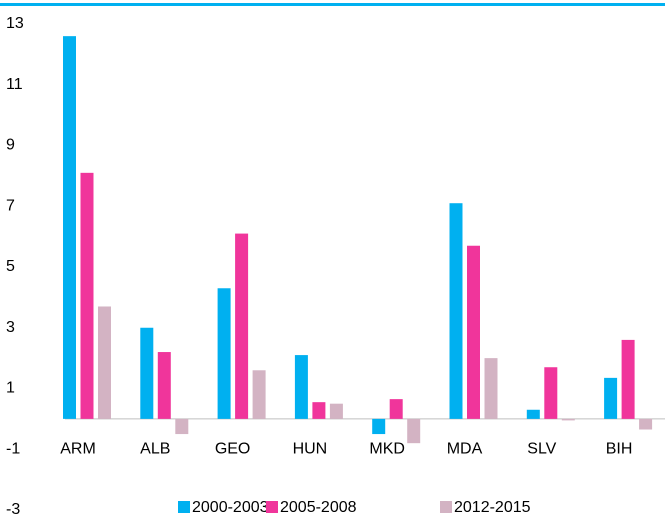  I want to click on y-tick-label: 1, so click(10, 388).